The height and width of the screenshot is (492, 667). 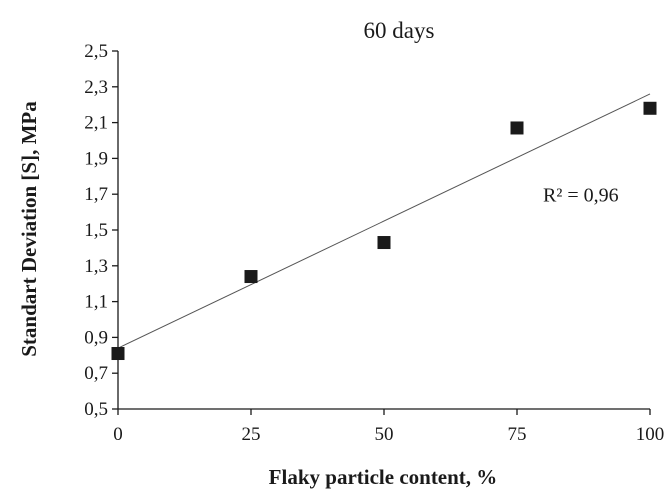 I want to click on y-tick-label: 1,1, so click(x=96, y=302).